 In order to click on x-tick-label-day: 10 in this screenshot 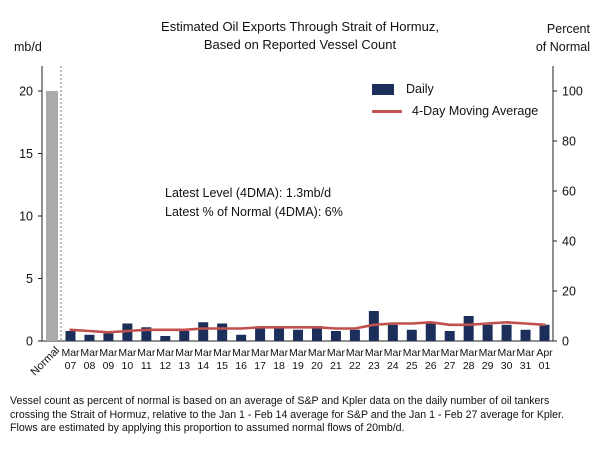, I will do `click(128, 366)`.